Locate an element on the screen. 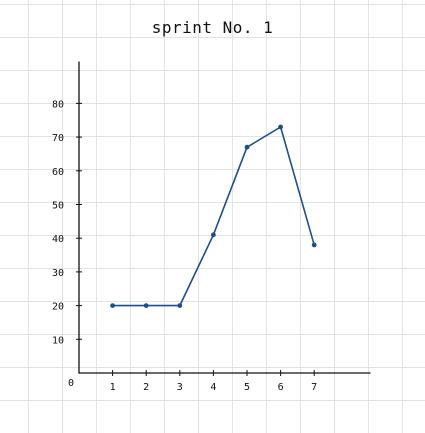 This screenshot has width=425, height=433. x-tick-label: 4 is located at coordinates (213, 387).